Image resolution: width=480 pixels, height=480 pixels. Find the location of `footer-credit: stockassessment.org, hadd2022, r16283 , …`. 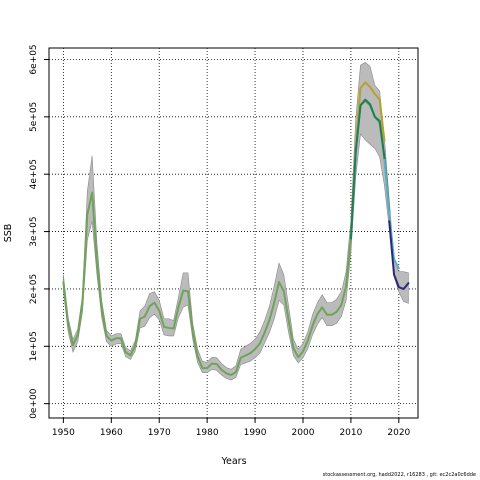

footer-credit: stockassessment.org, hadd2022, r16283 , … is located at coordinates (399, 475).